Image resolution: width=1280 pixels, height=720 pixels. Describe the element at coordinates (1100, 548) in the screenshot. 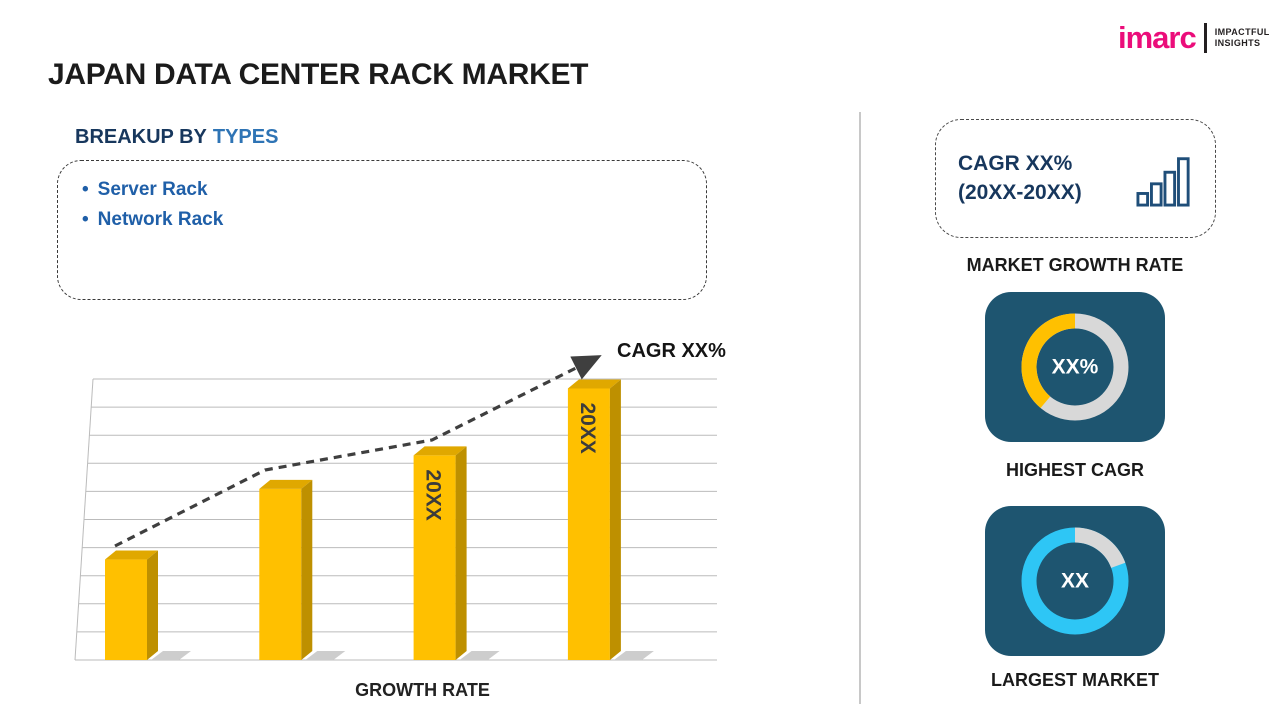

I see `donut-segment-gray` at that location.